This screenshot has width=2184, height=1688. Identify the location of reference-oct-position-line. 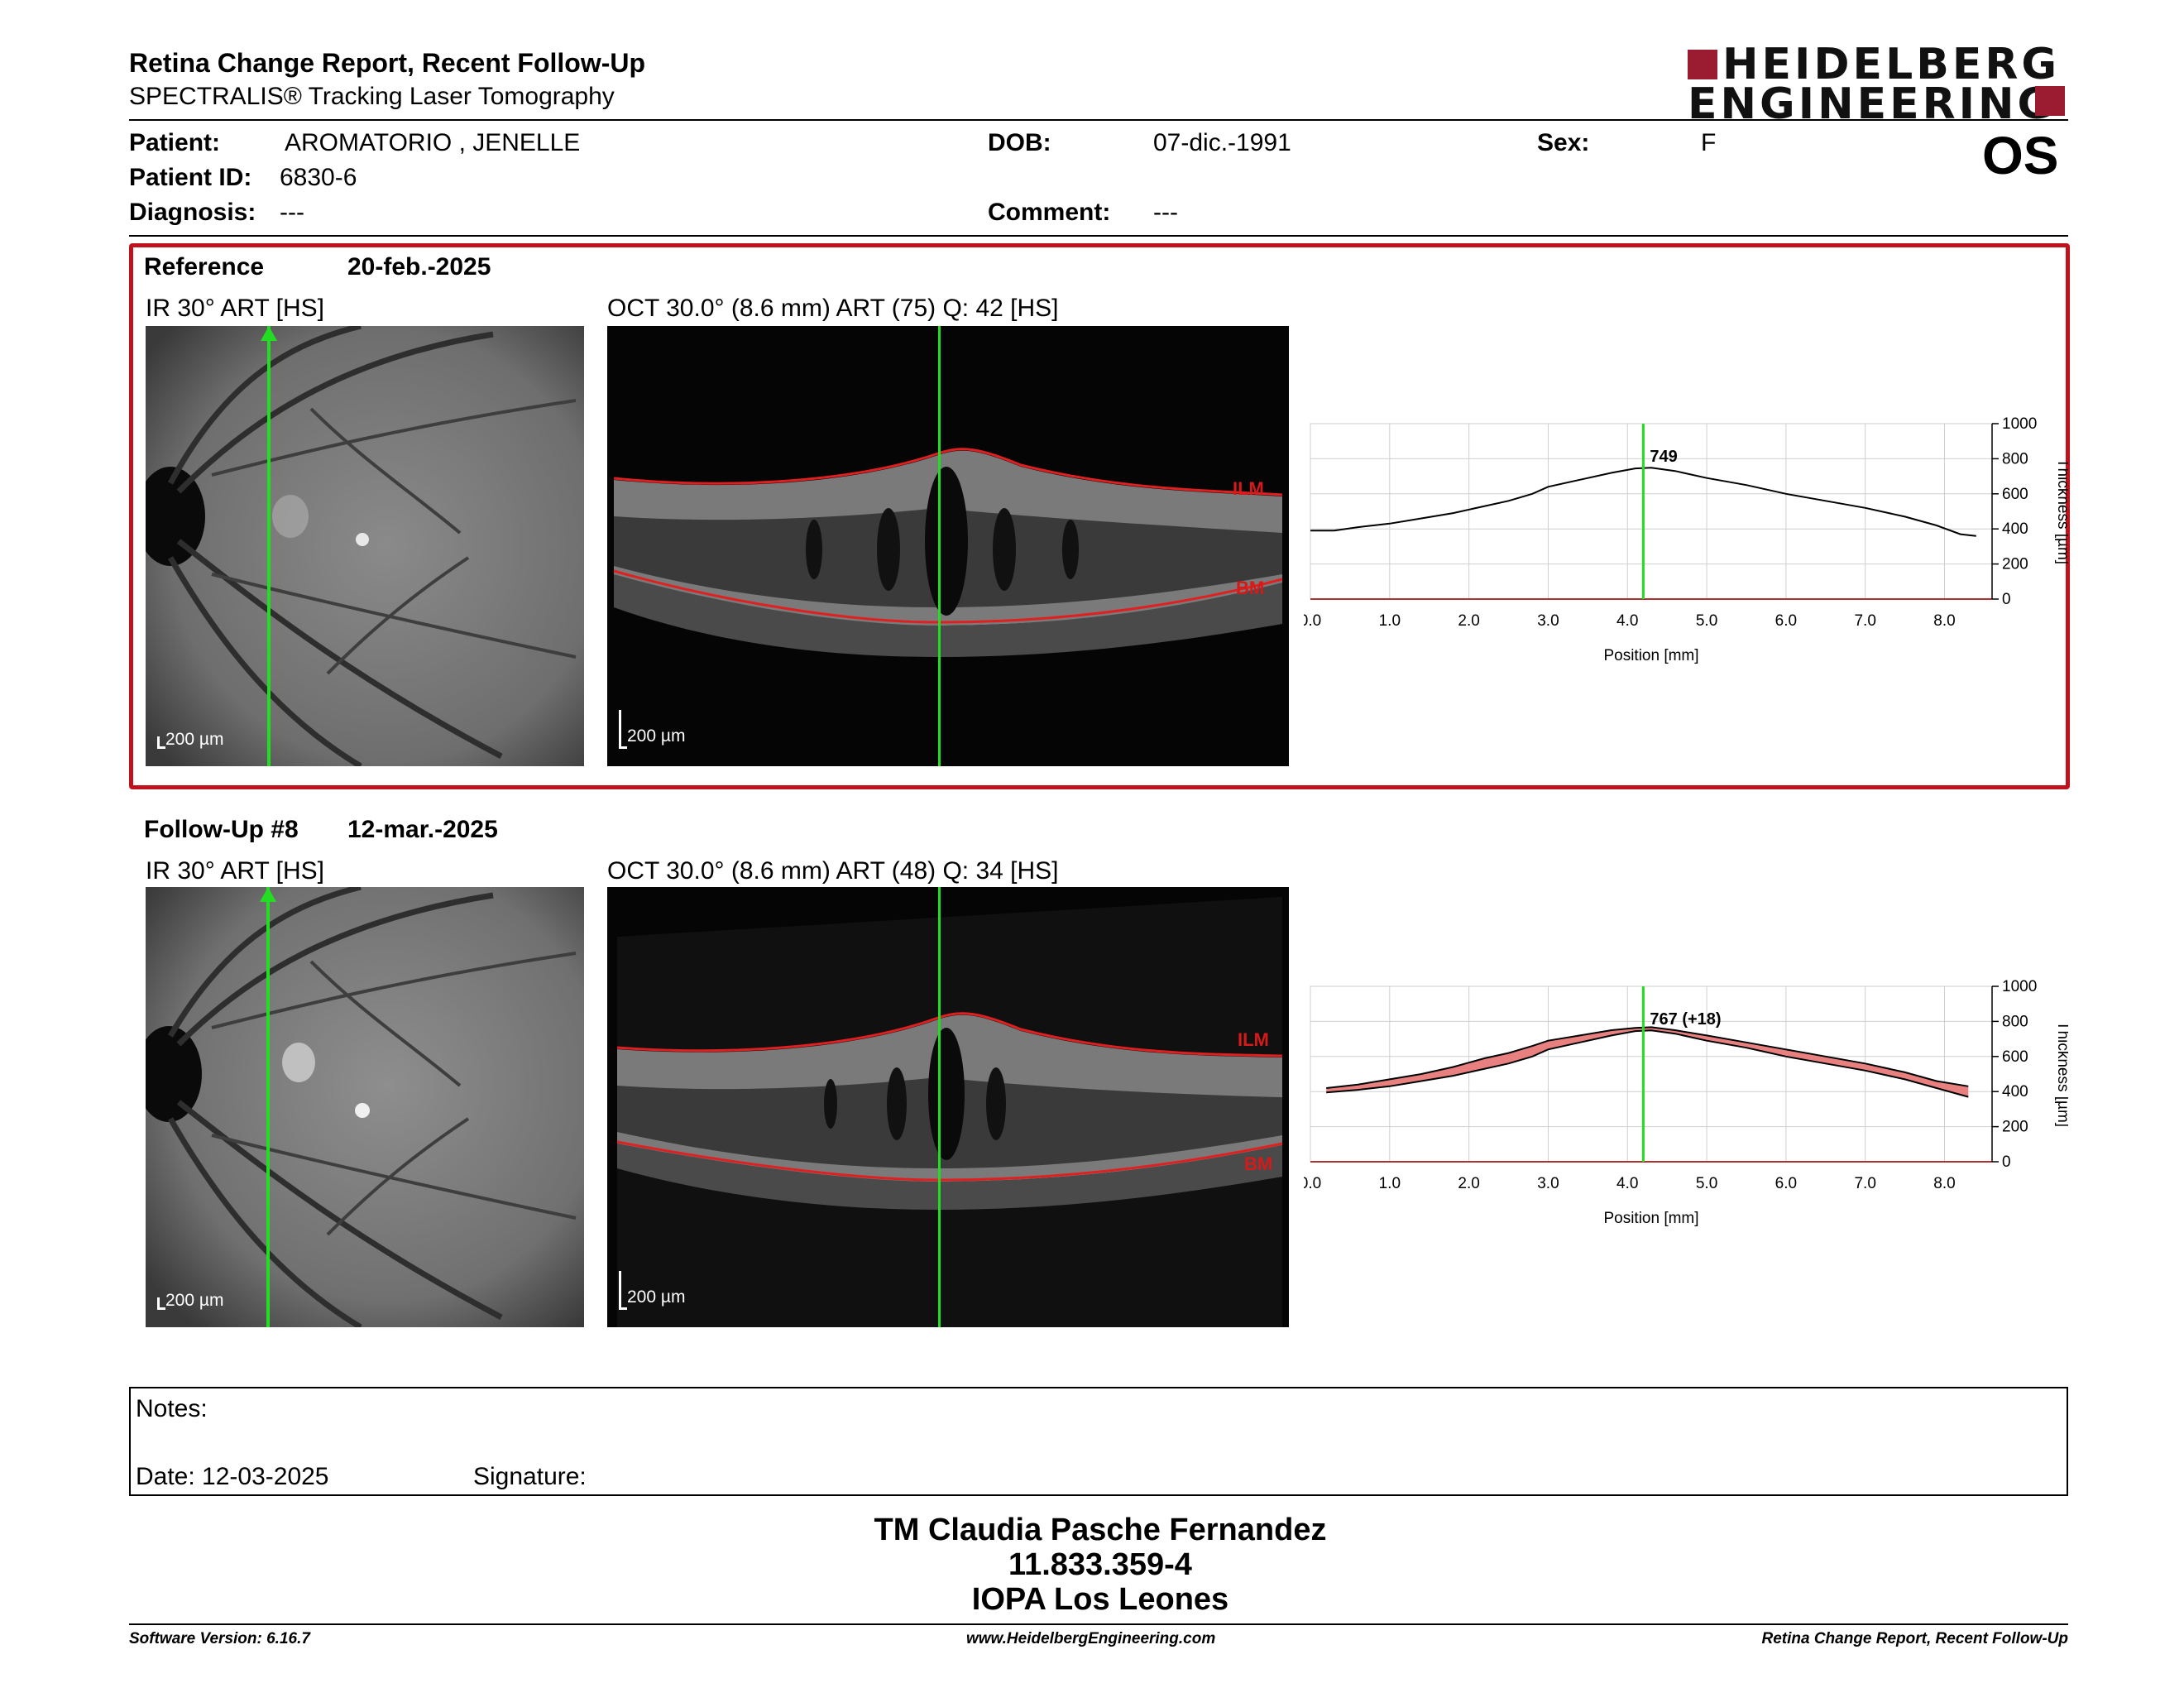
(939, 546).